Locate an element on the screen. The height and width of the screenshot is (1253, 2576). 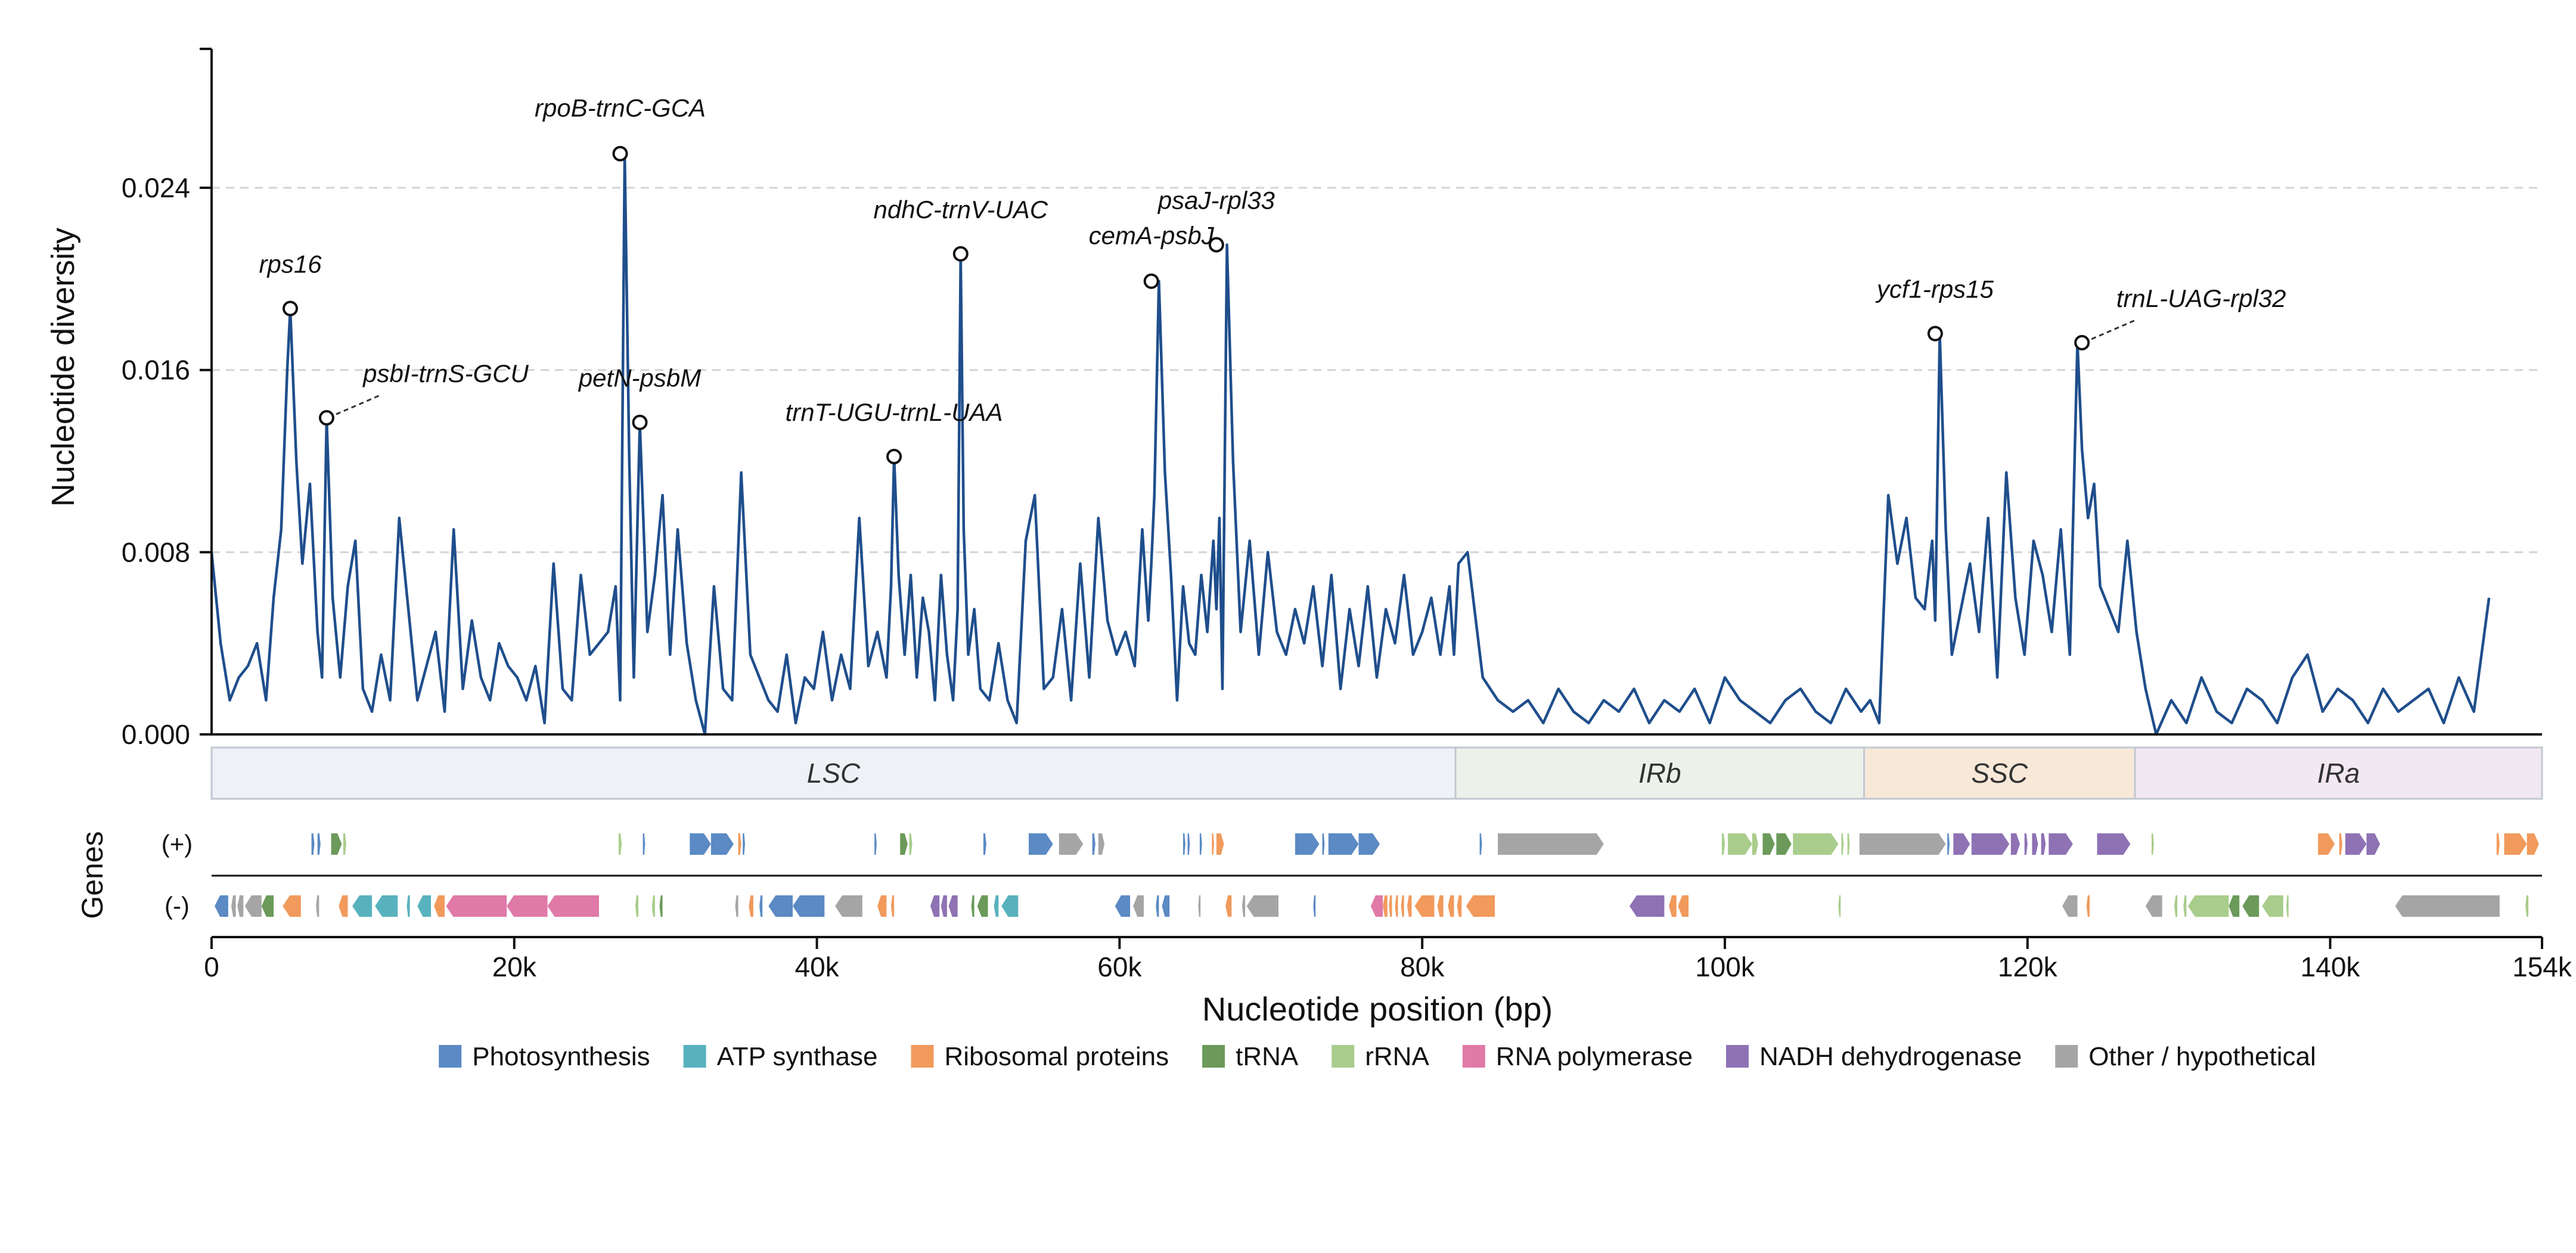
peak-label: psaJ-rpl33 is located at coordinates (1216, 201).